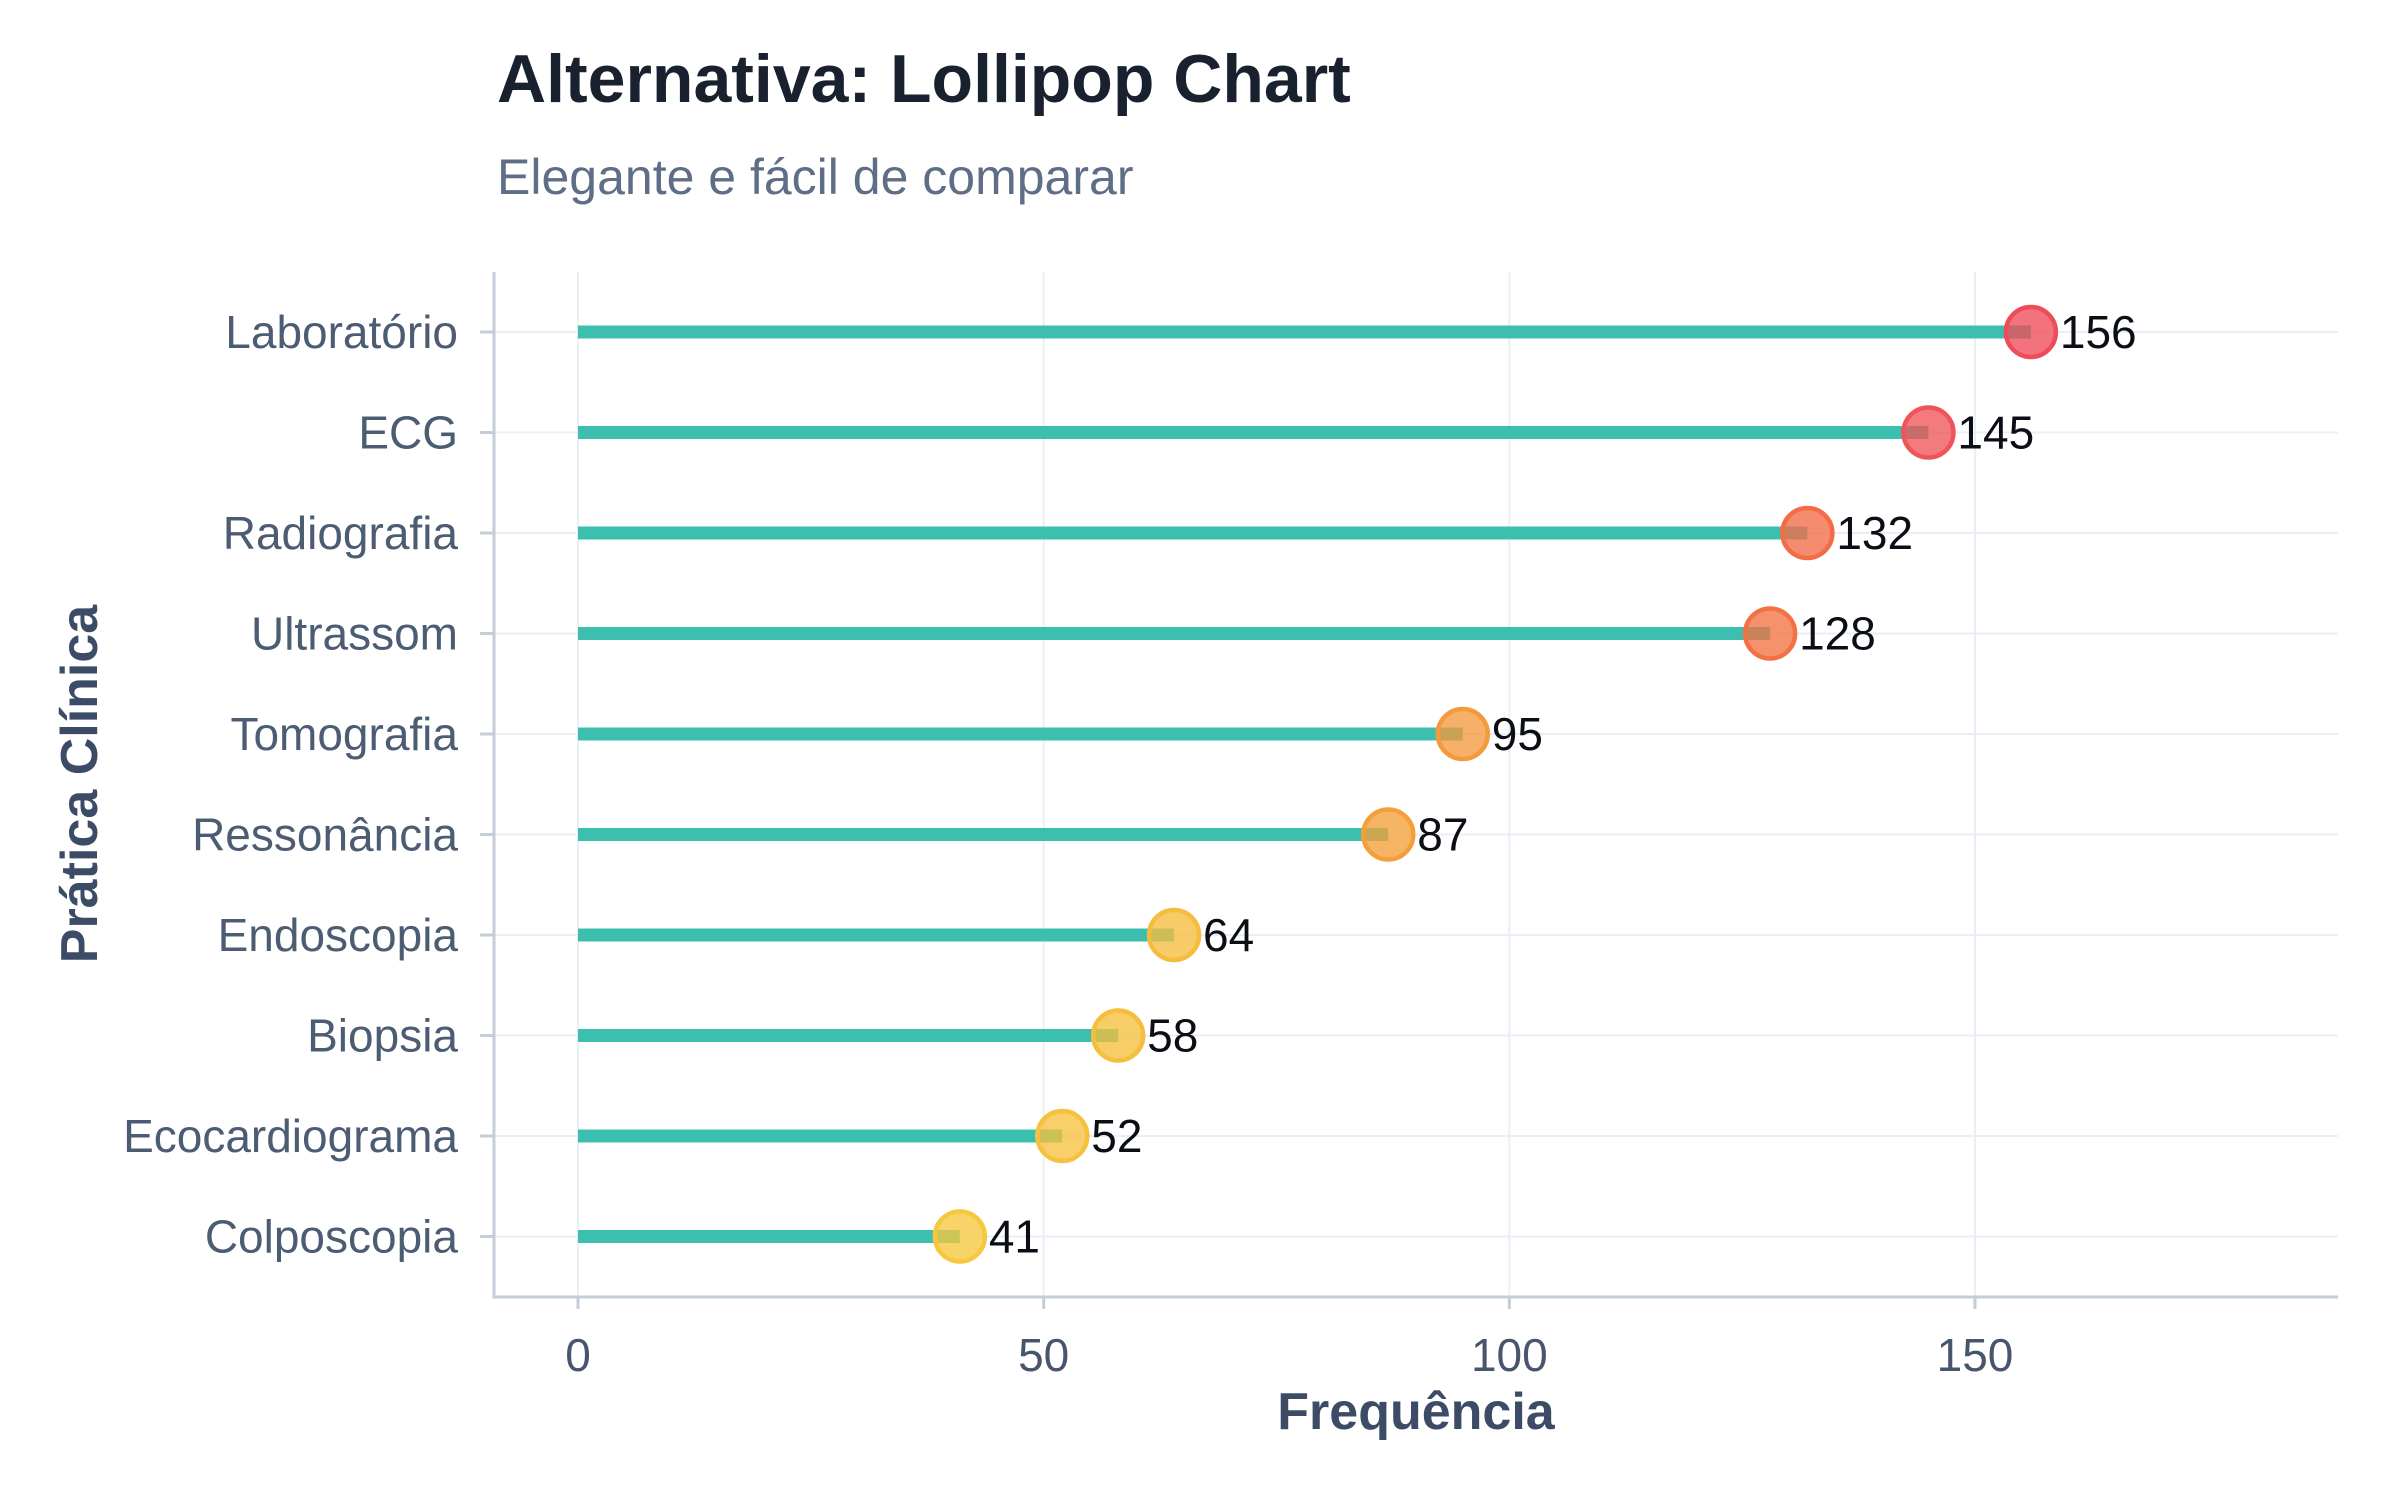 The width and height of the screenshot is (2400, 1500). What do you see at coordinates (382, 1036) in the screenshot?
I see `category-label: Biopsia` at bounding box center [382, 1036].